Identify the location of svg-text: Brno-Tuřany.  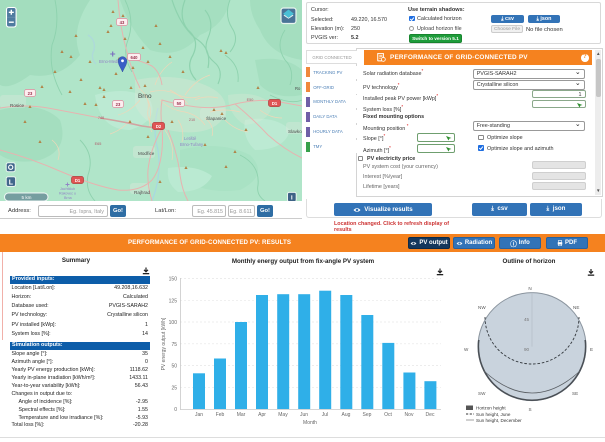
(192, 144).